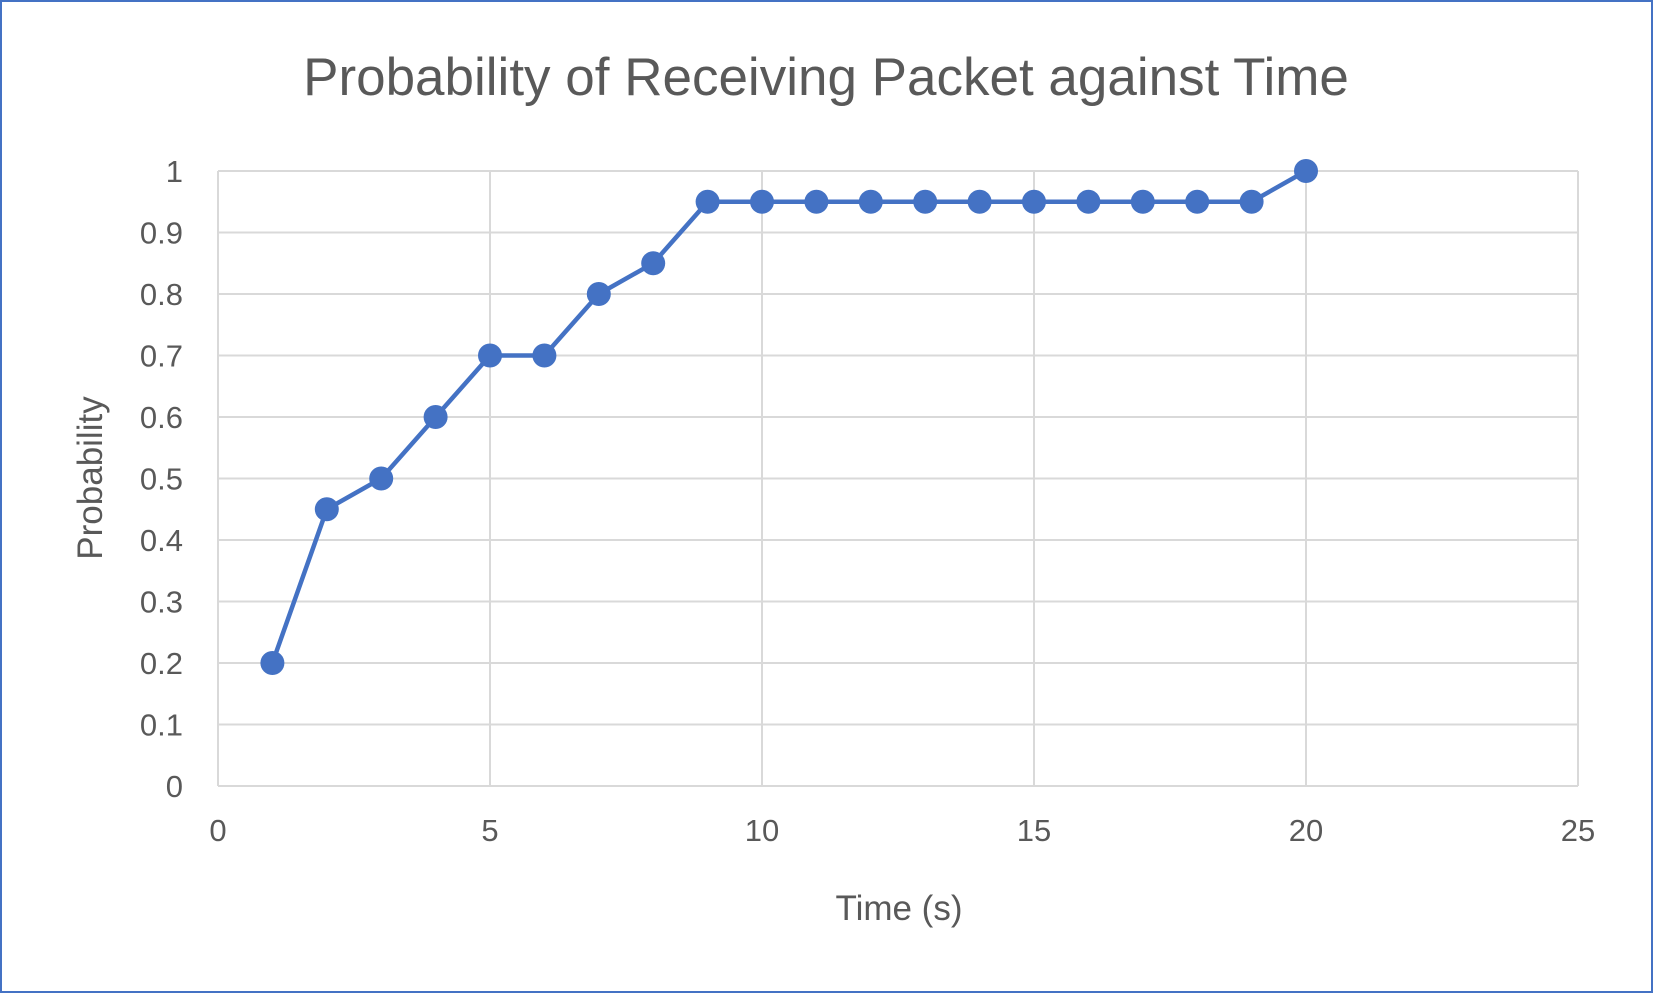 The width and height of the screenshot is (1653, 993). Describe the element at coordinates (898, 908) in the screenshot. I see `x-axis-label: Time (s)` at that location.